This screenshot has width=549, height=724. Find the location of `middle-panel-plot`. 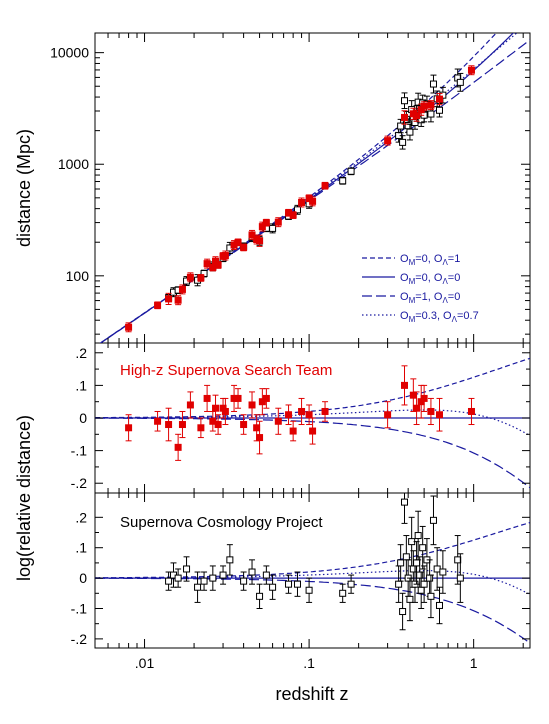

middle-panel-plot is located at coordinates (312, 423).